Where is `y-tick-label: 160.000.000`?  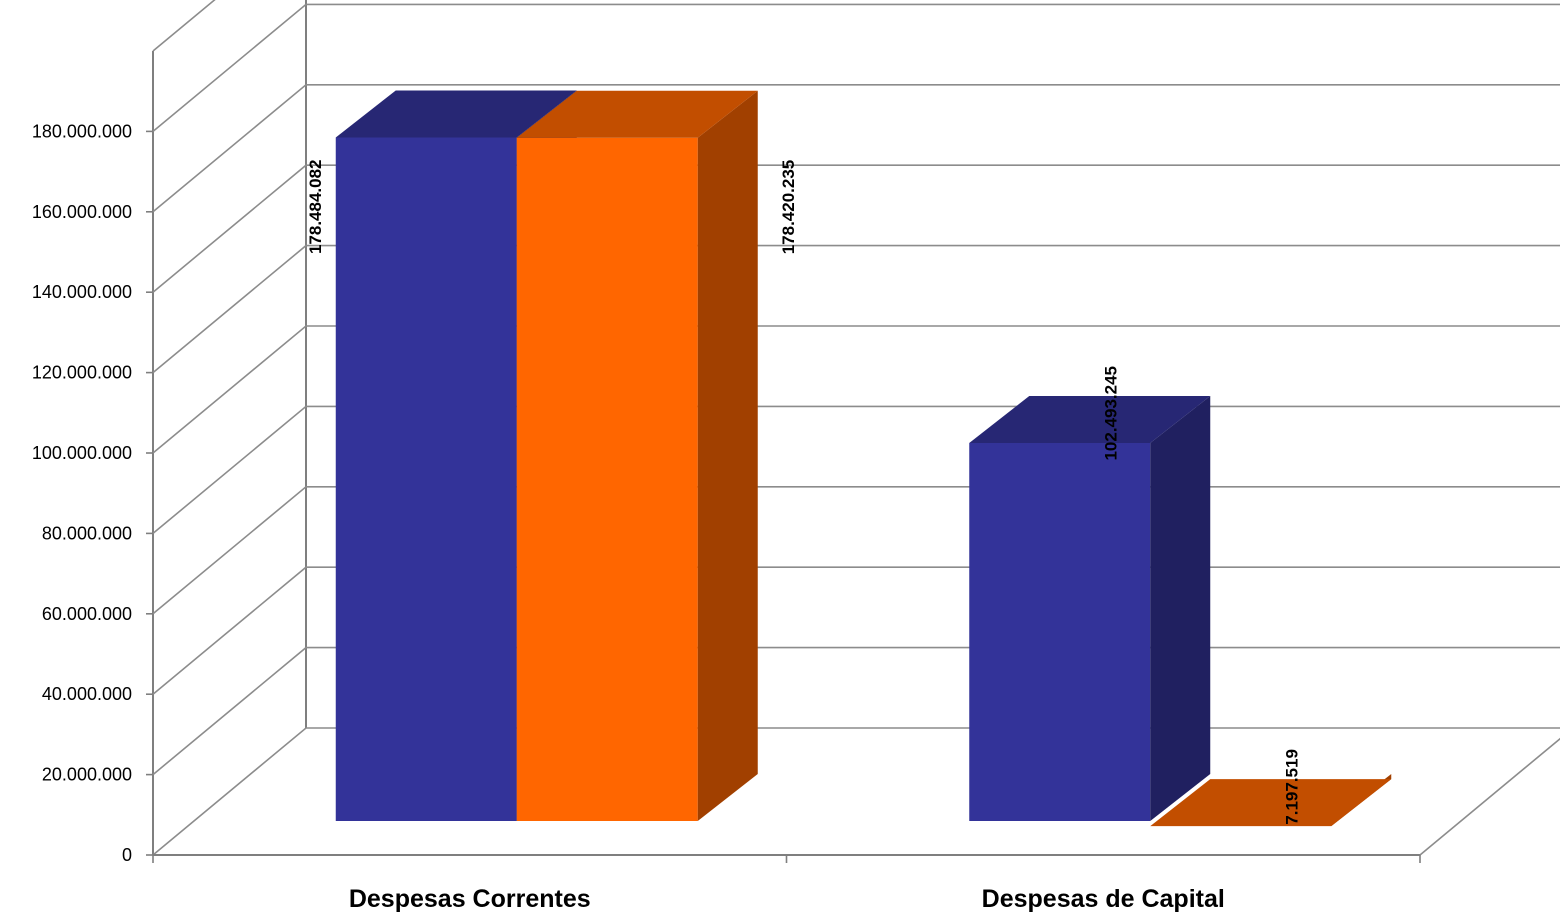
y-tick-label: 160.000.000 is located at coordinates (82, 212).